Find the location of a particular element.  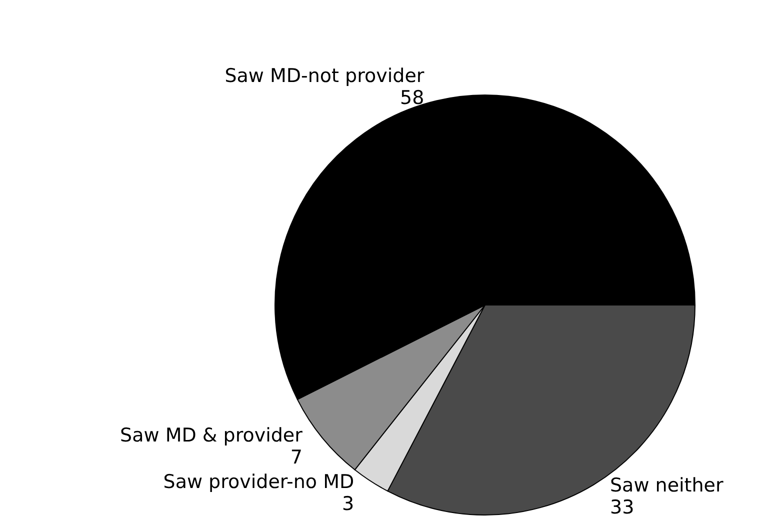

data-label: 7 is located at coordinates (296, 457).